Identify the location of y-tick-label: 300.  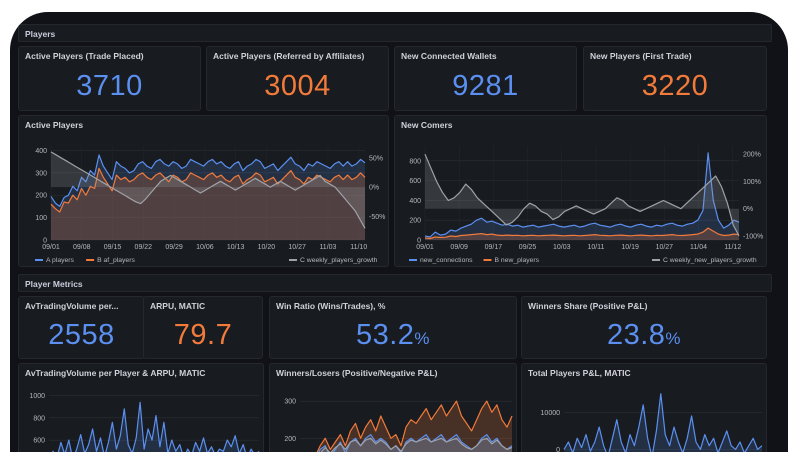
(41, 173).